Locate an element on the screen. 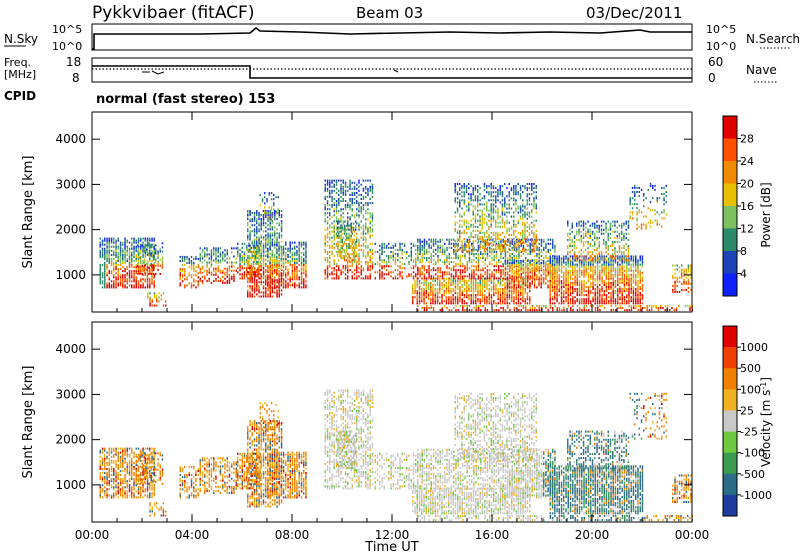 The height and width of the screenshot is (554, 800). nave-label: Nave is located at coordinates (761, 70).